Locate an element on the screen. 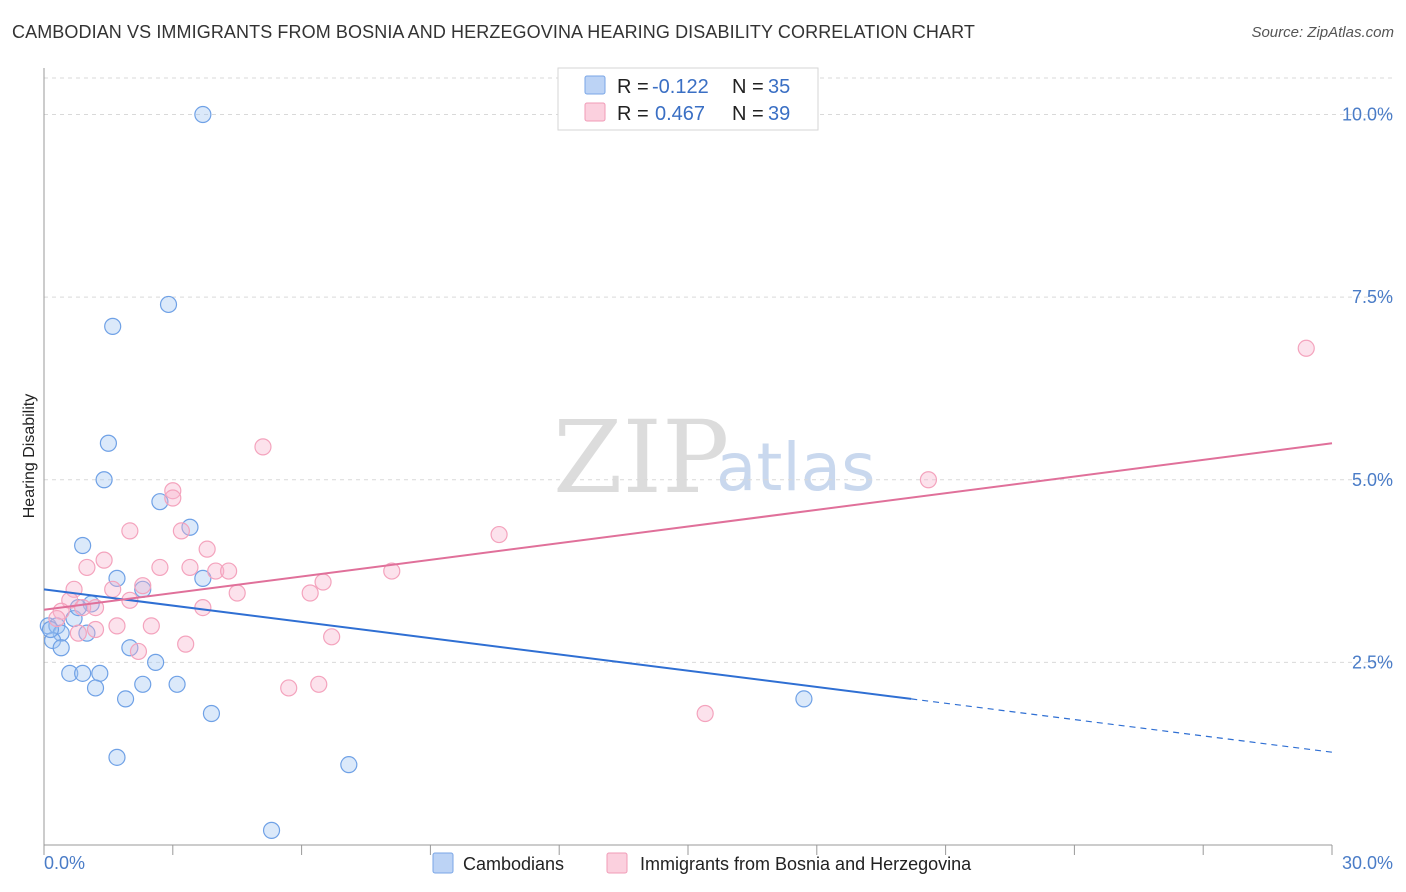  legend-n-value-2: 39 is located at coordinates (779, 114).